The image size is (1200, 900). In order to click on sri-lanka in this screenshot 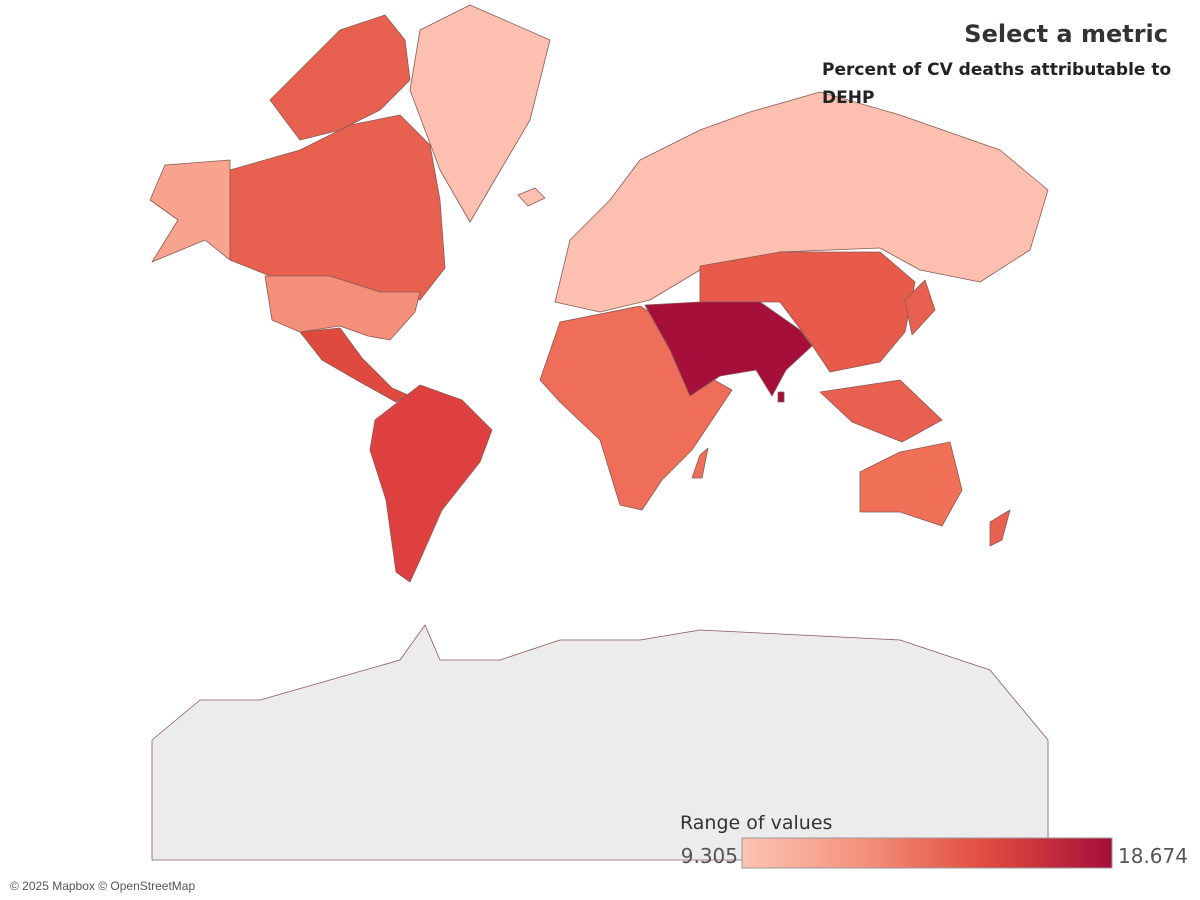, I will do `click(781, 397)`.